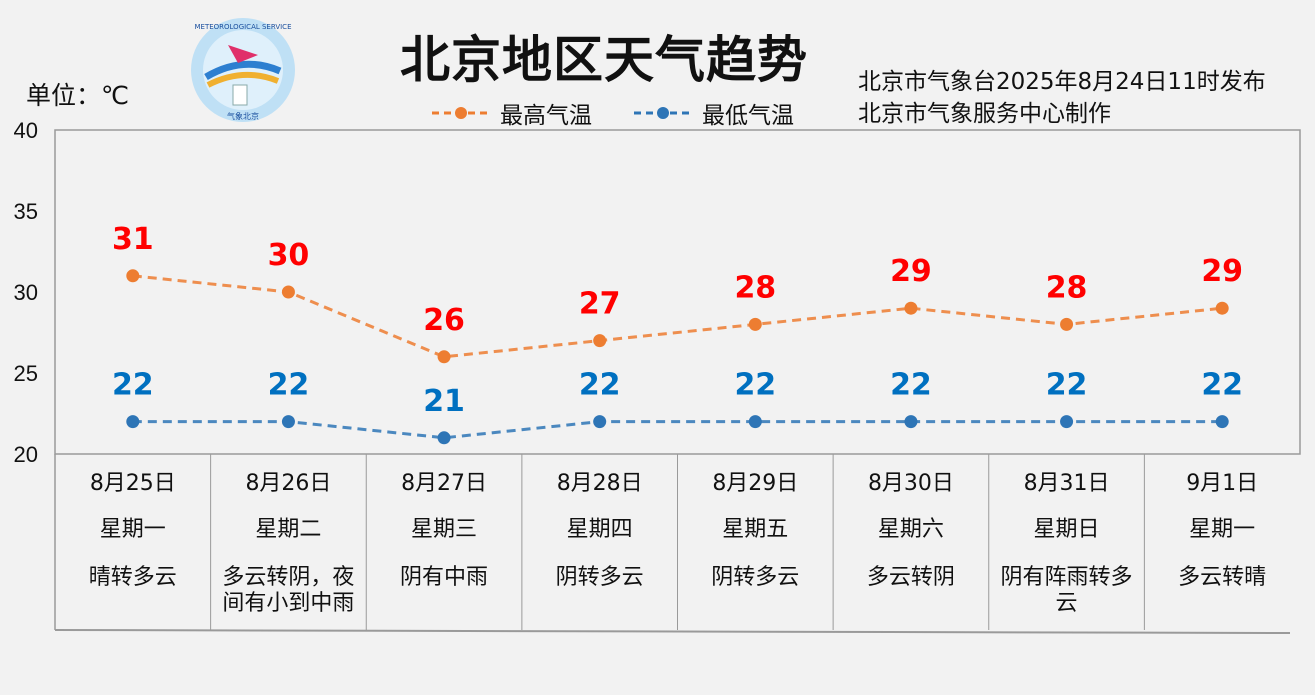 The width and height of the screenshot is (1315, 695). I want to click on forecast-day-cell: 8月31日星期日阴有阵雨转多云, so click(1067, 541).